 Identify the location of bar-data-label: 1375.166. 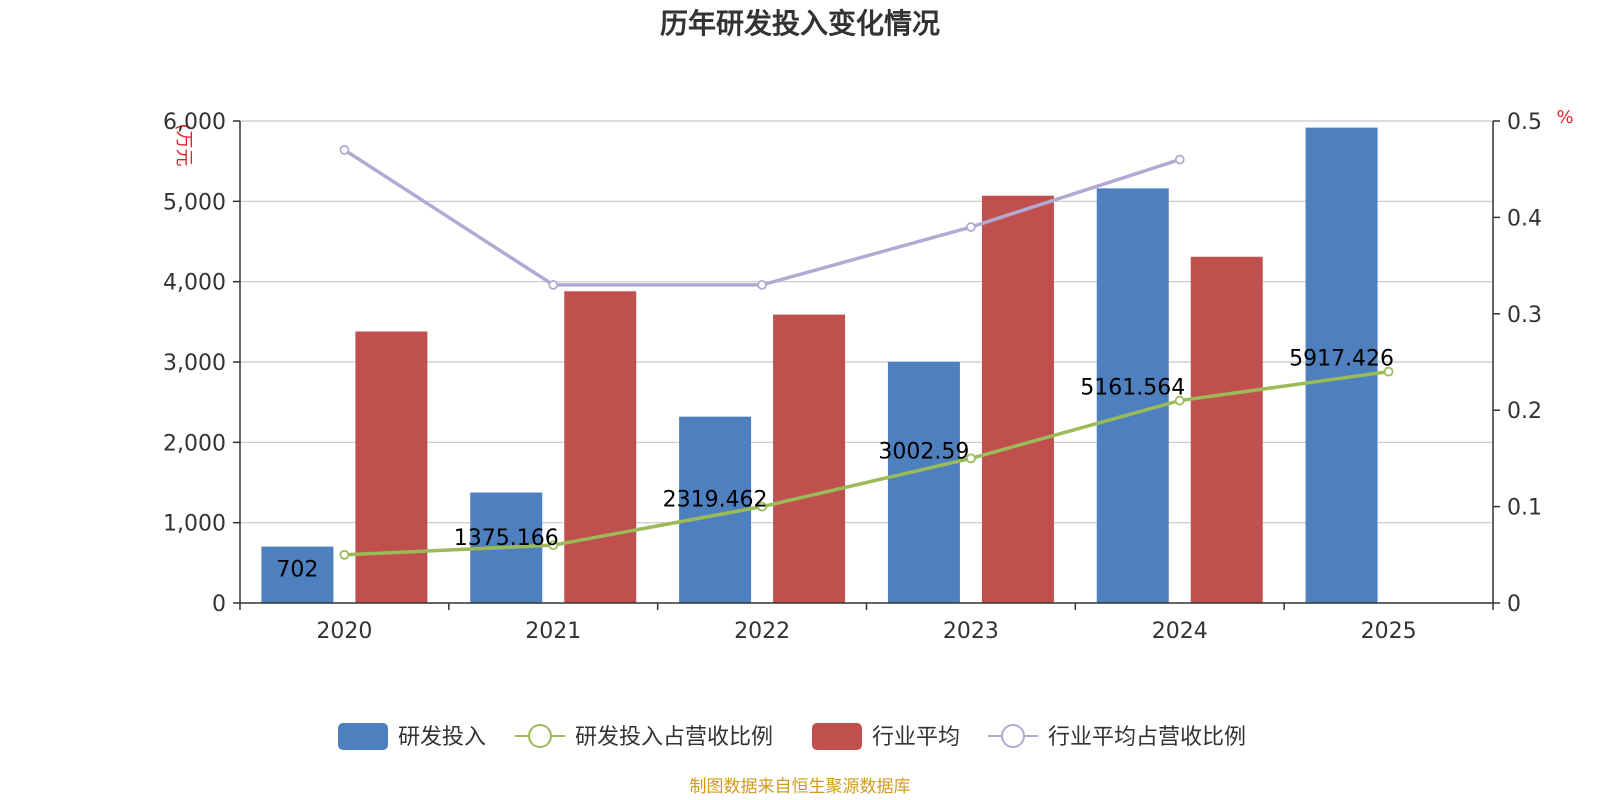
(506, 538).